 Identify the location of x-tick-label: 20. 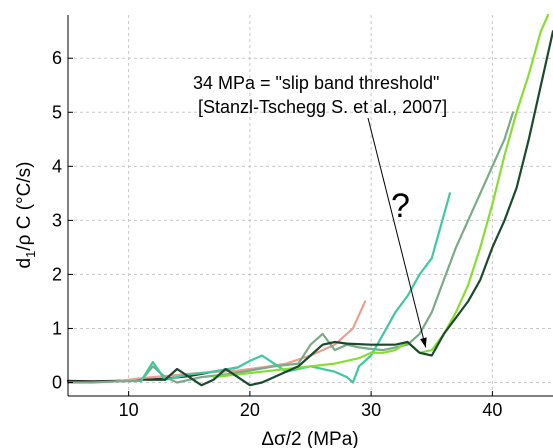
(250, 410).